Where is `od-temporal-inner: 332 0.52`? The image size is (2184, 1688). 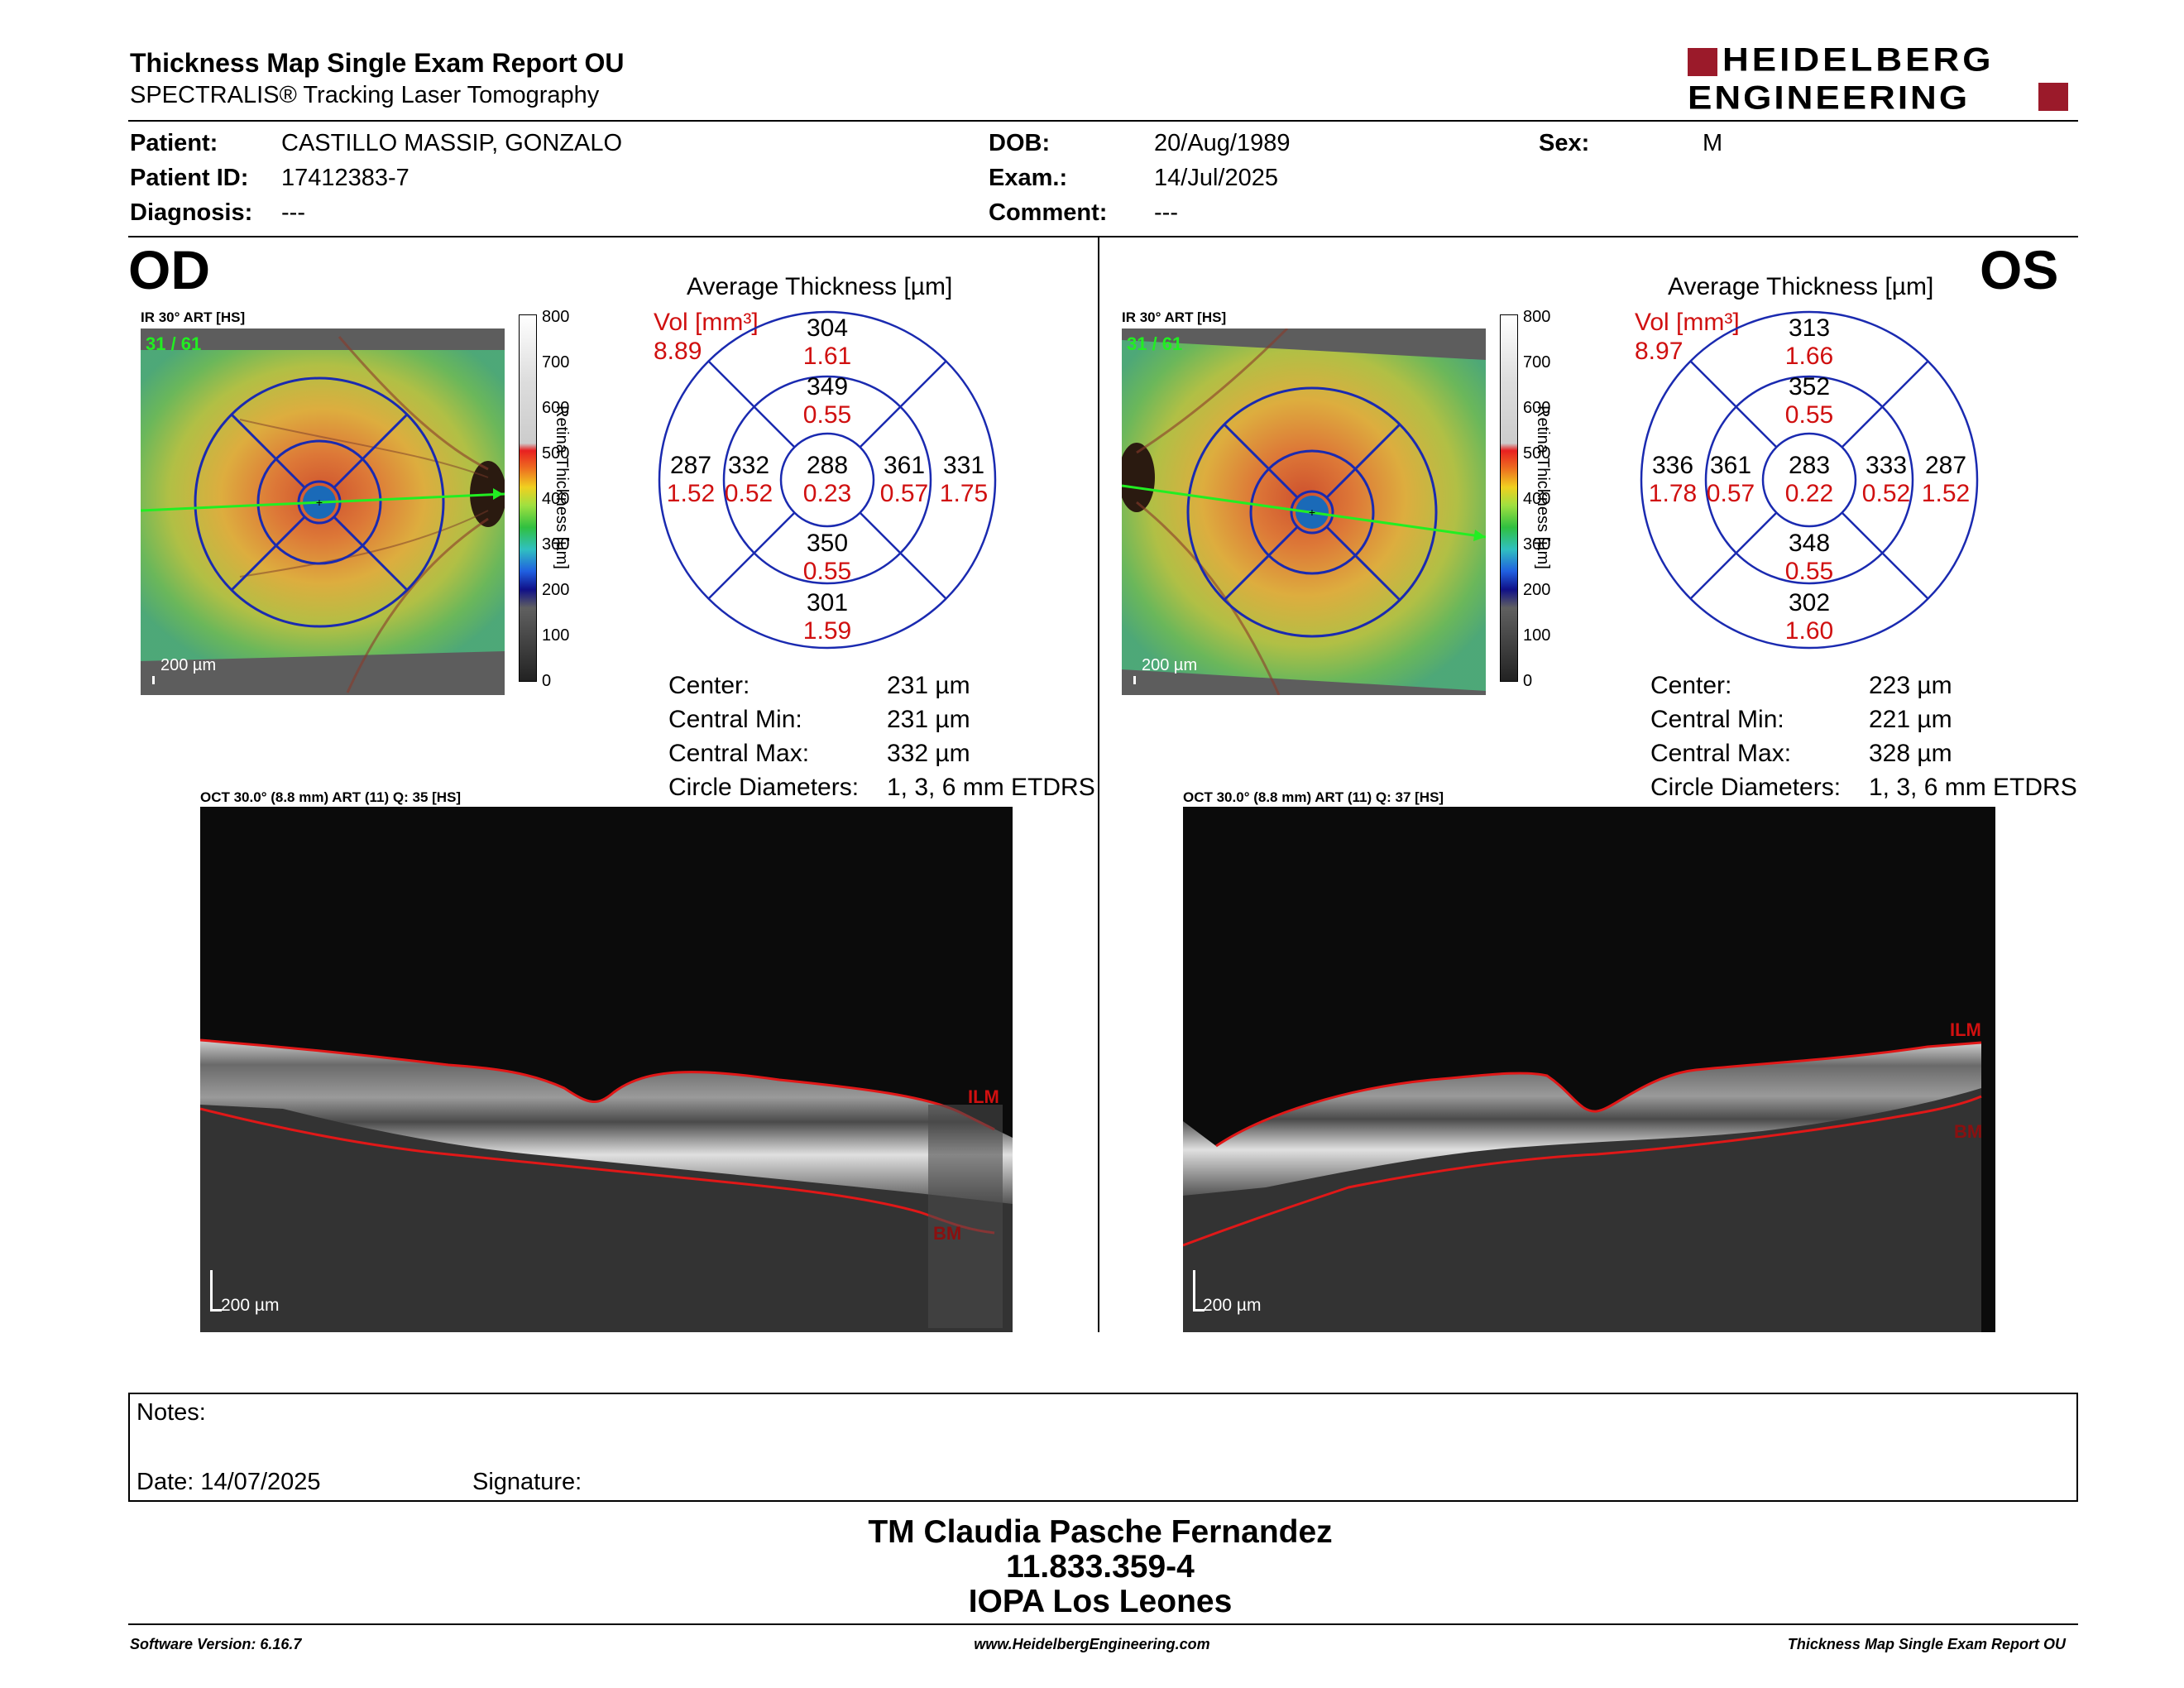
od-temporal-inner: 332 0.52 is located at coordinates (748, 480).